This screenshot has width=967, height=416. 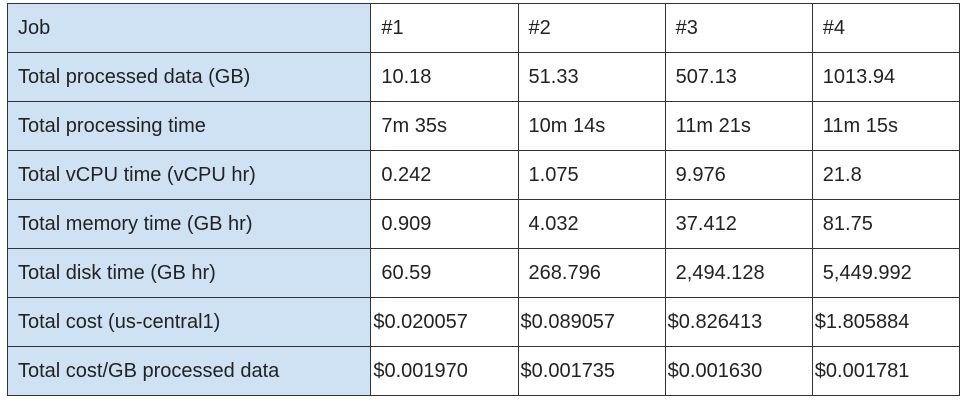 I want to click on cell: 37.412, so click(x=738, y=224).